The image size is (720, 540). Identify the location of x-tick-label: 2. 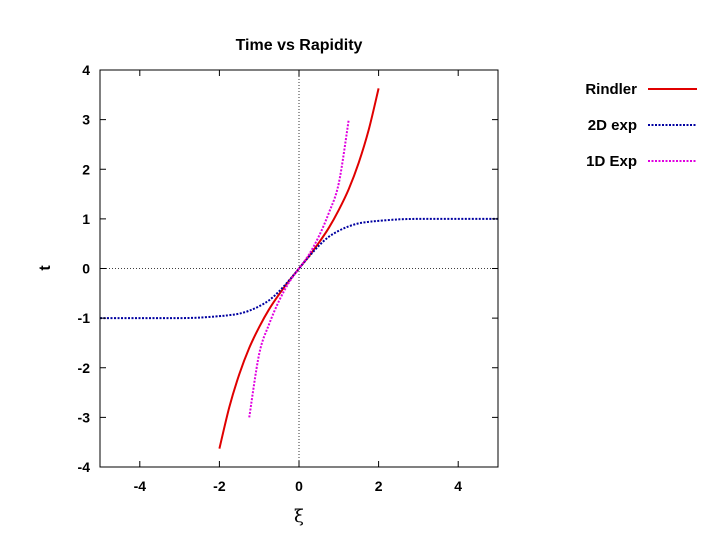
(379, 486).